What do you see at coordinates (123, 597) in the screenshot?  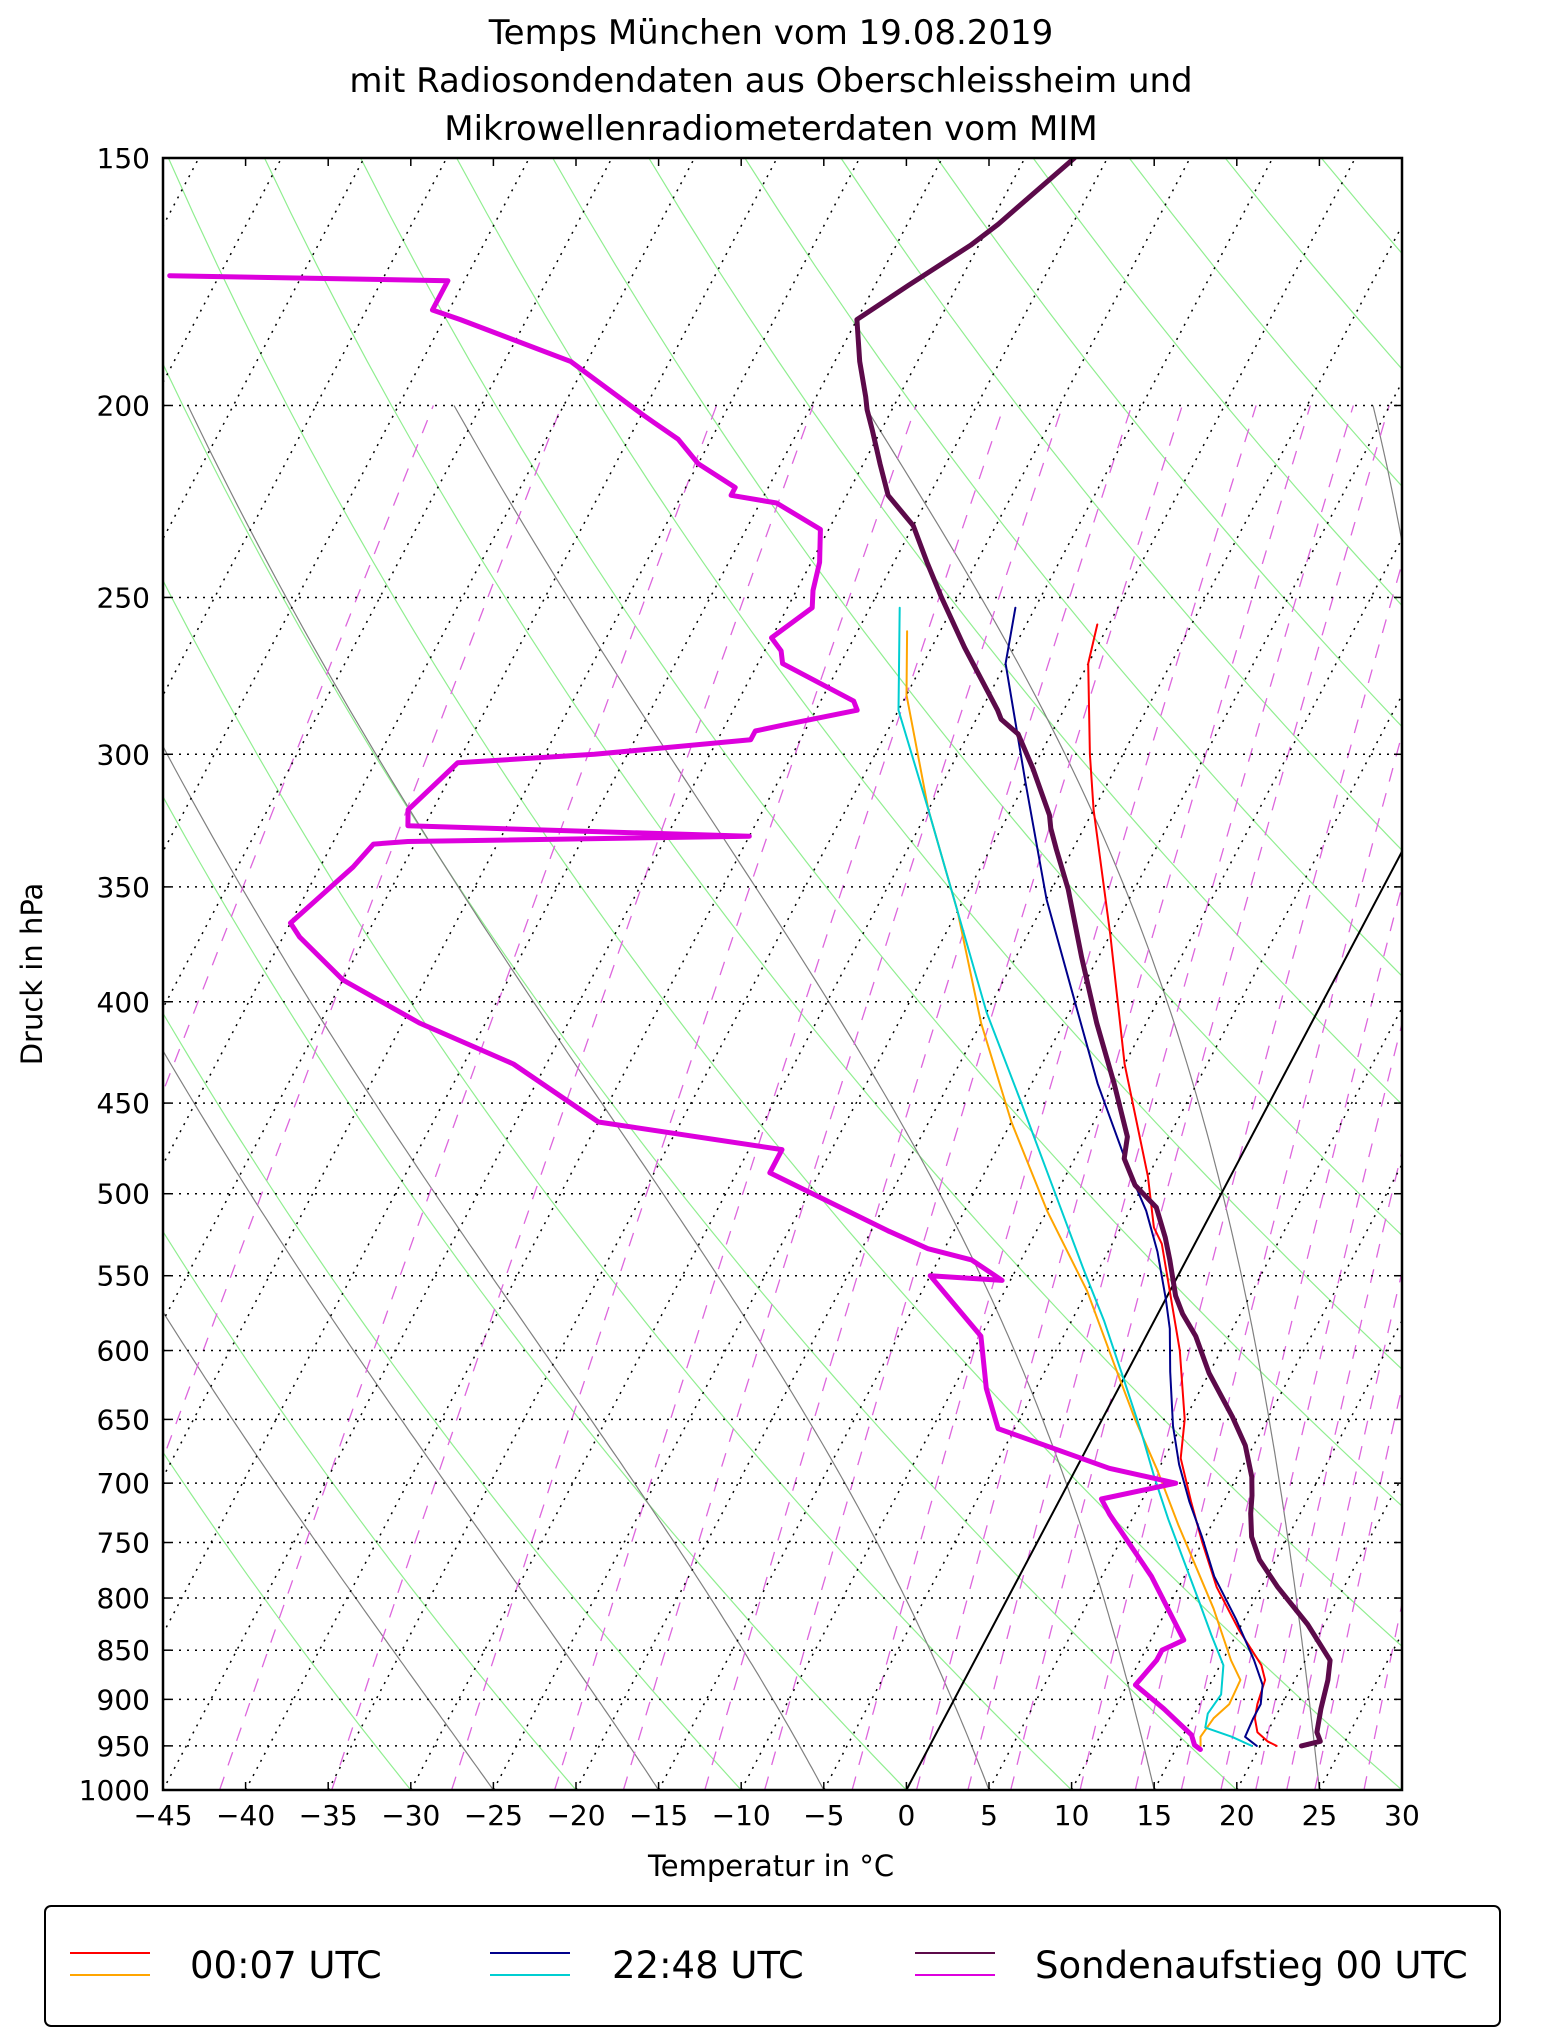 I see `y-tick-label: 250` at bounding box center [123, 597].